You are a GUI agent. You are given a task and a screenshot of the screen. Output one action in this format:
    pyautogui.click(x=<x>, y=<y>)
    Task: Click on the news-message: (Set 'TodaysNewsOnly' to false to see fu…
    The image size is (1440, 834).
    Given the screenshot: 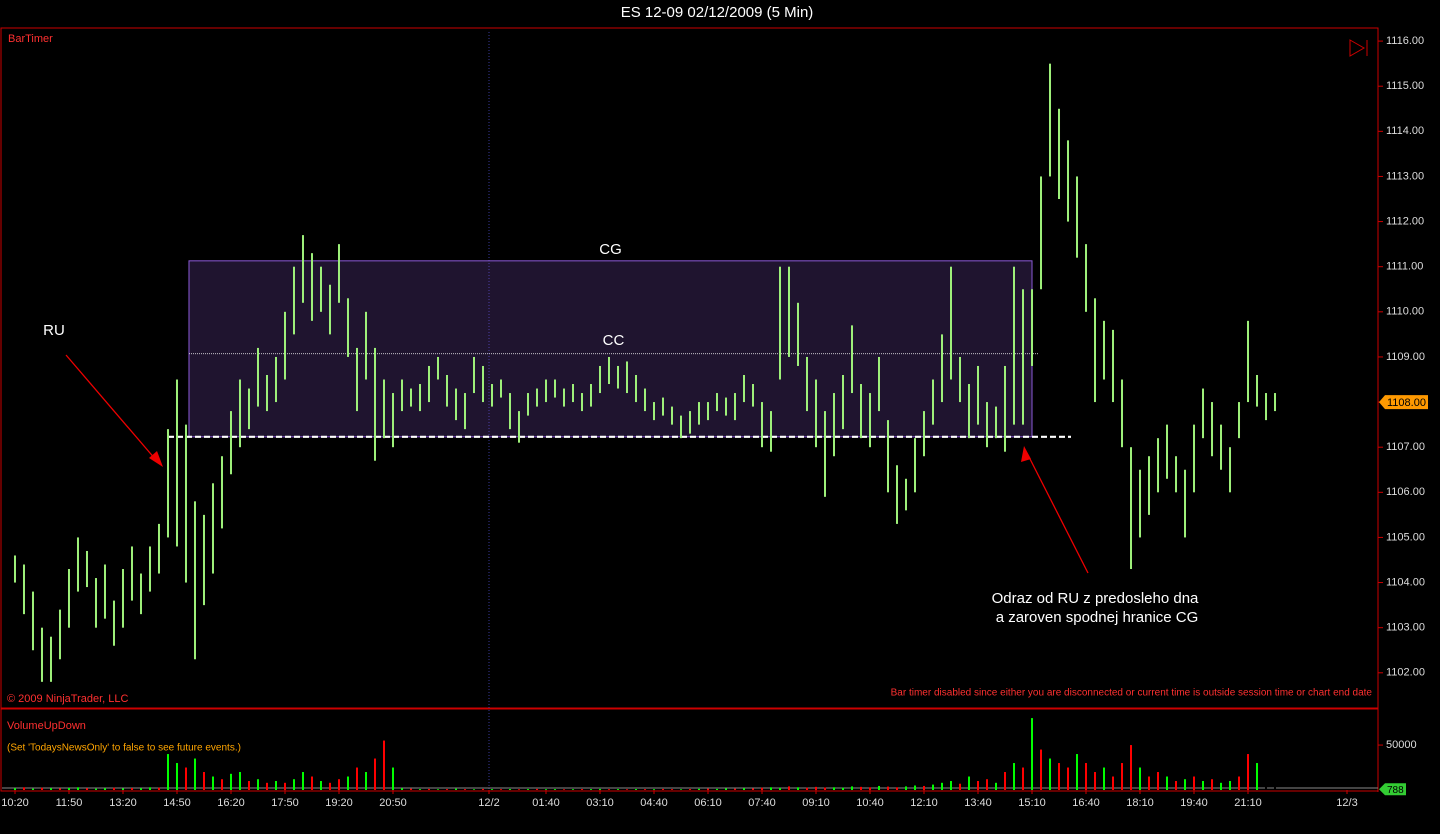 What is the action you would take?
    pyautogui.click(x=124, y=748)
    